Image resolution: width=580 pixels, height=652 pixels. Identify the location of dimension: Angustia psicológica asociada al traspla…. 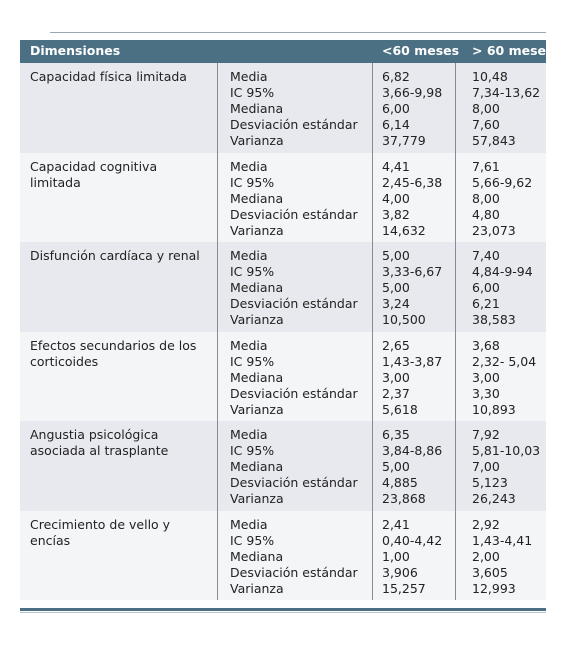
(99, 442).